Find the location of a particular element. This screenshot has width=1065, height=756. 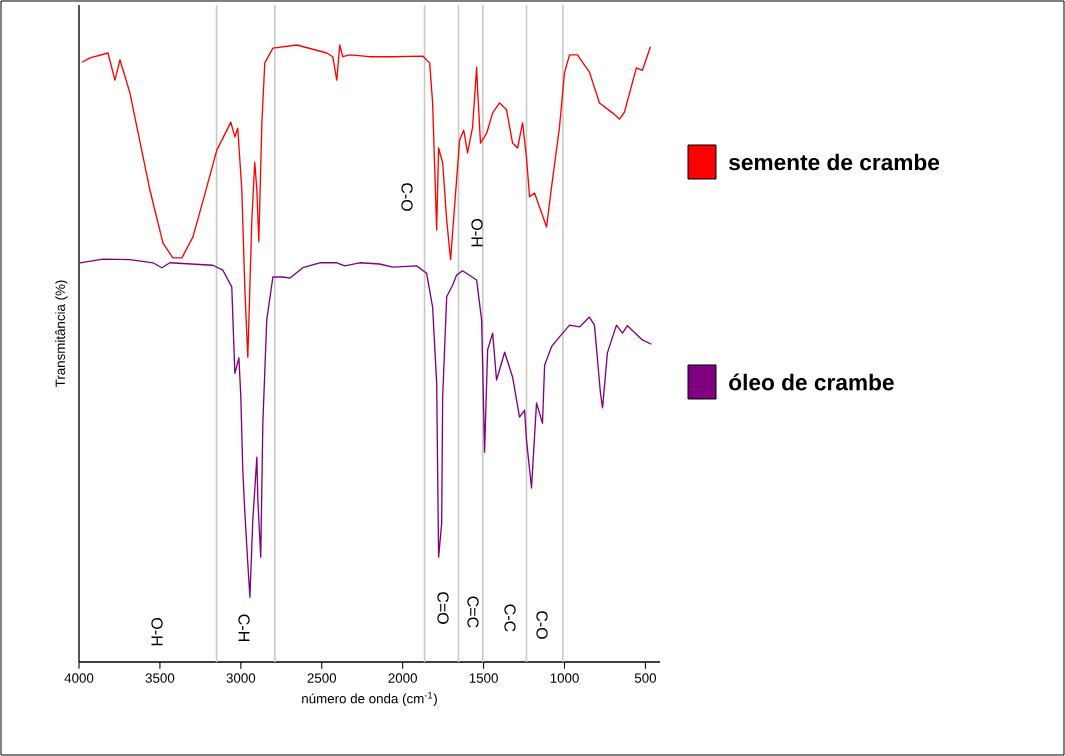

x-axis-title: número de onda (cm$^{-1}$) is located at coordinates (369, 698).